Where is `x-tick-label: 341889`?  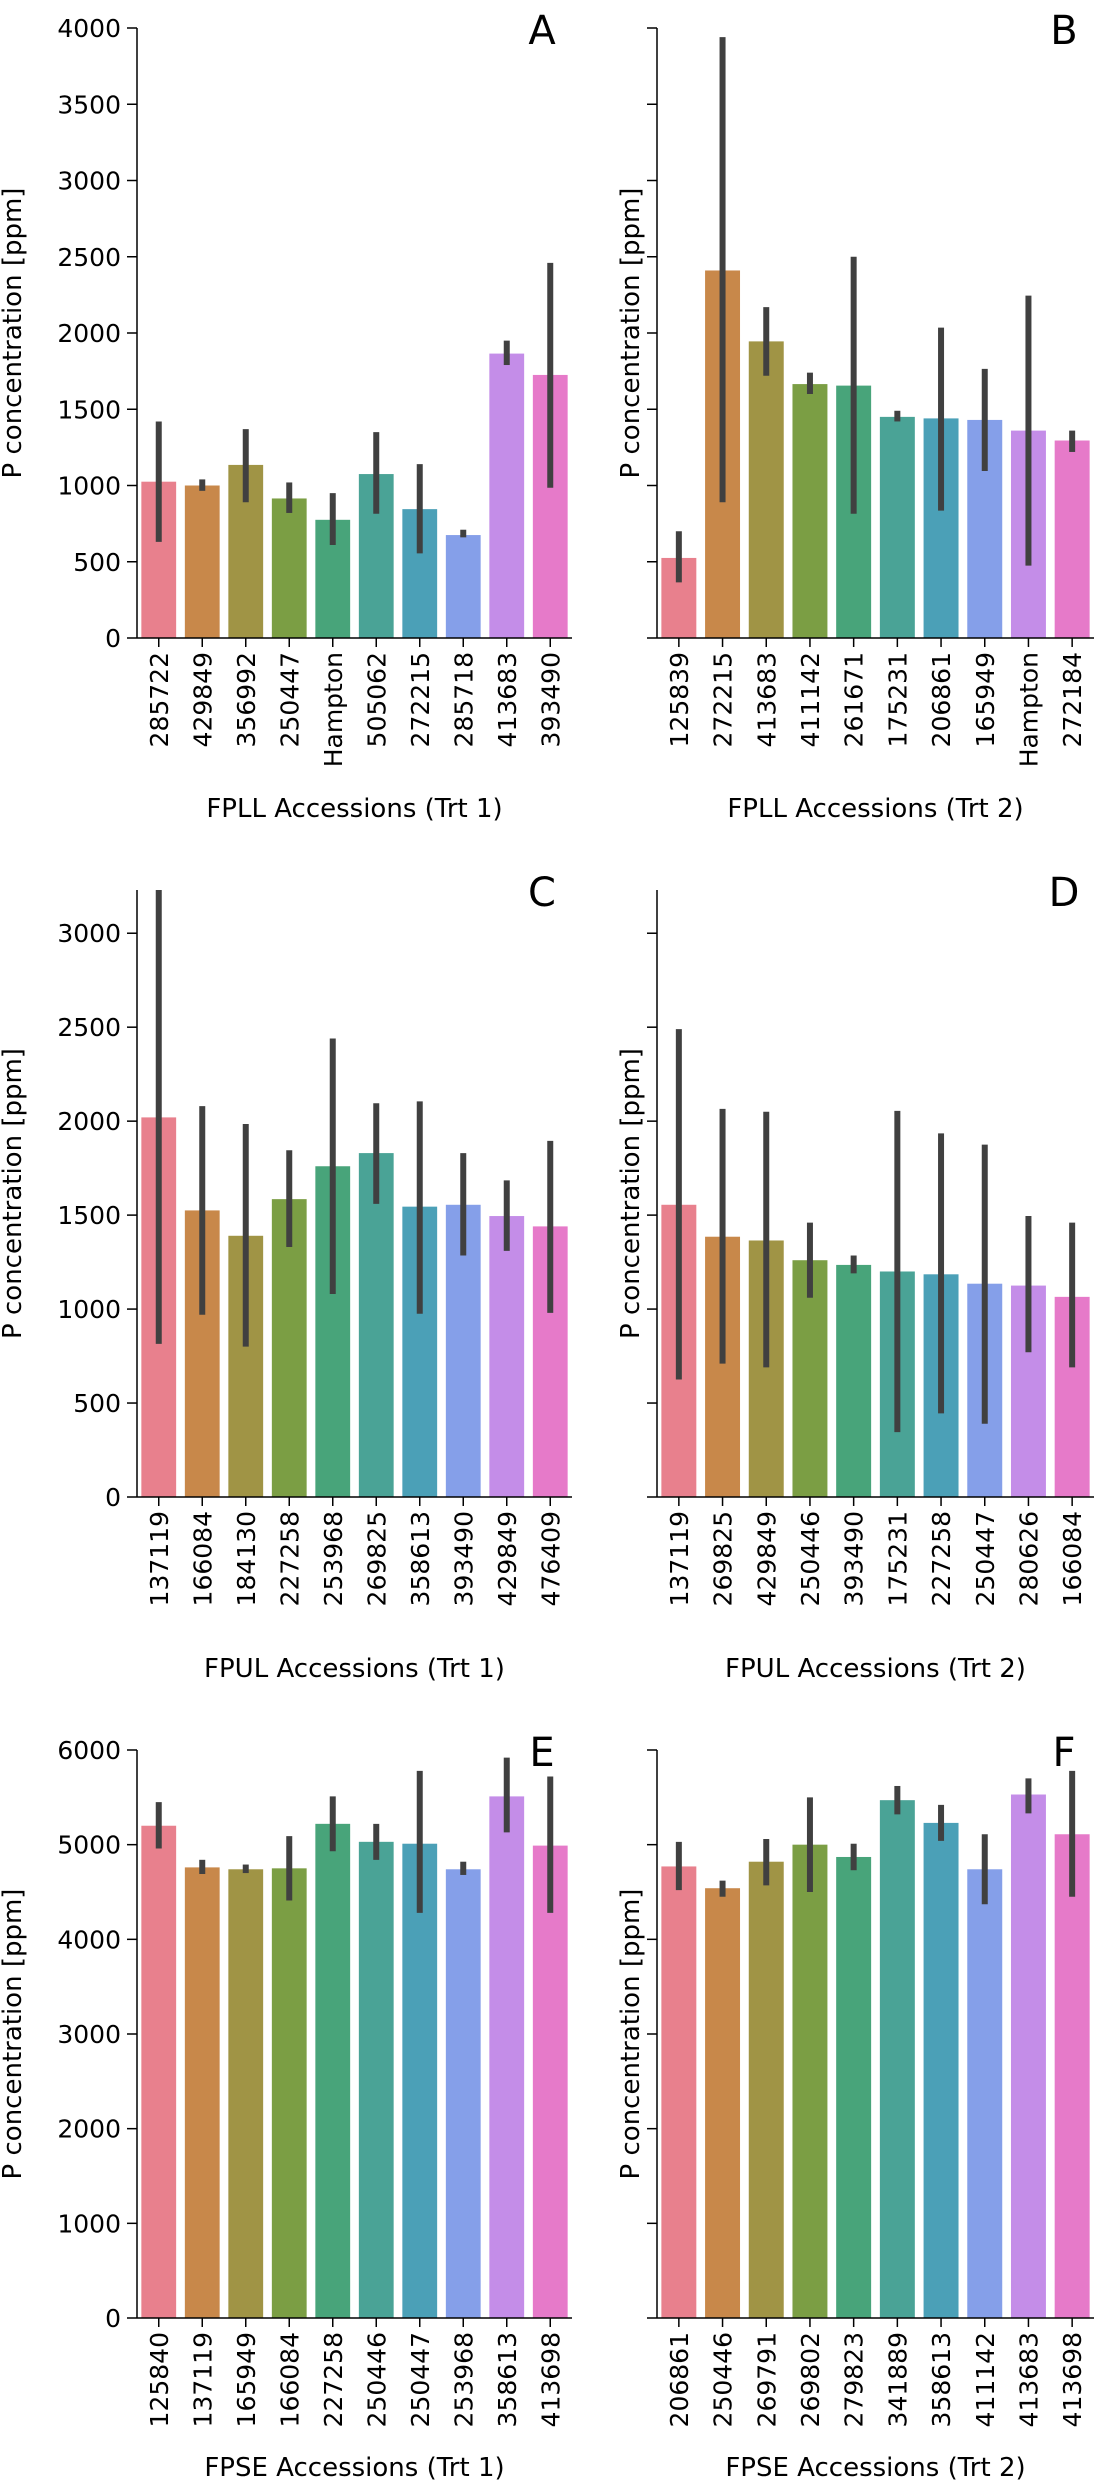 x-tick-label: 341889 is located at coordinates (897, 2379).